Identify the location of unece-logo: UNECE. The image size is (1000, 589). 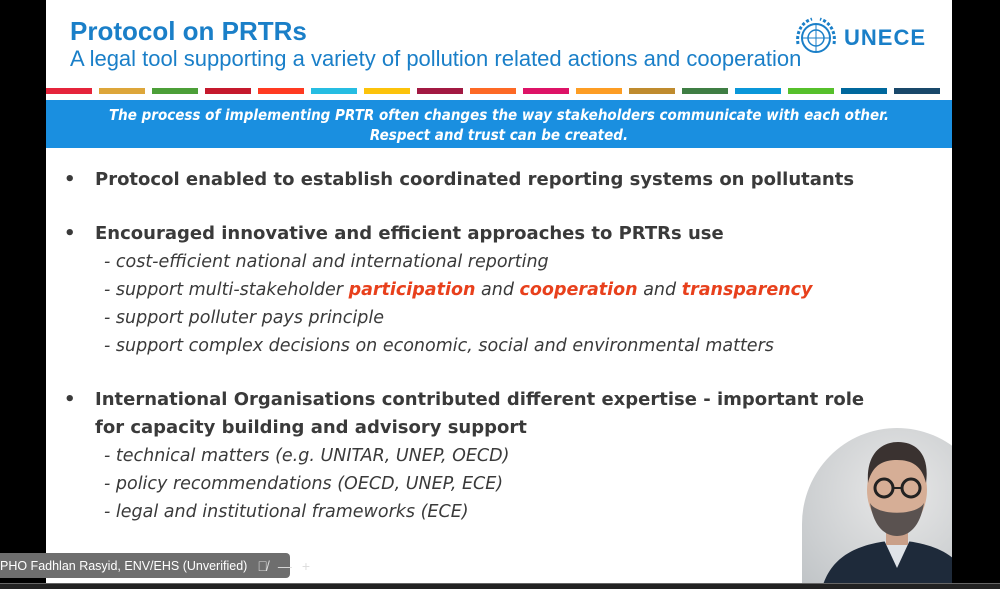
(859, 38).